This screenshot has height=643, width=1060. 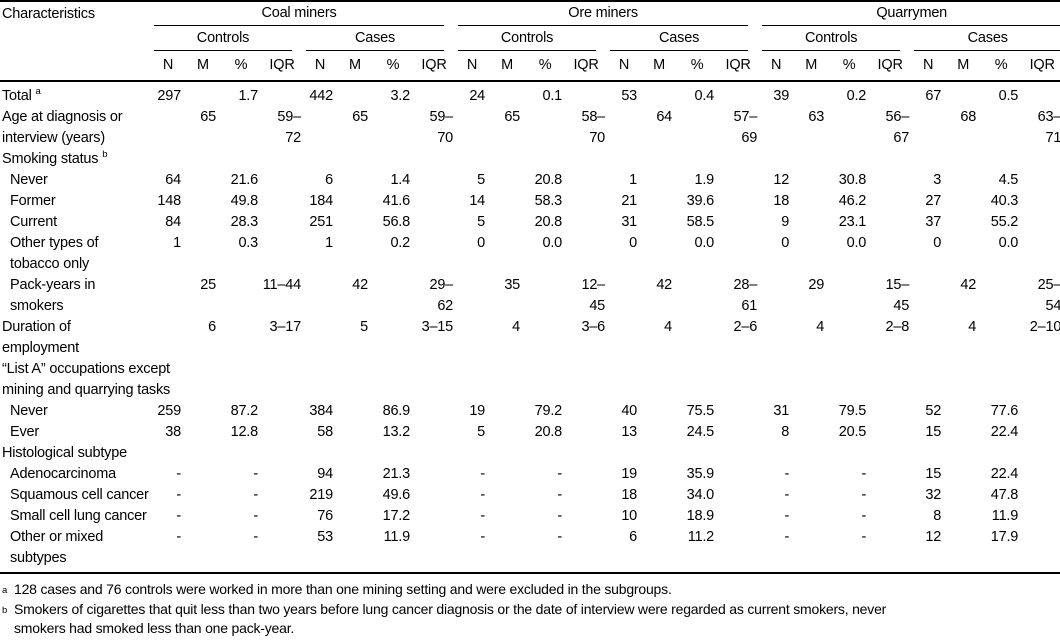 I want to click on col-header-pct: %, so click(x=241, y=66).